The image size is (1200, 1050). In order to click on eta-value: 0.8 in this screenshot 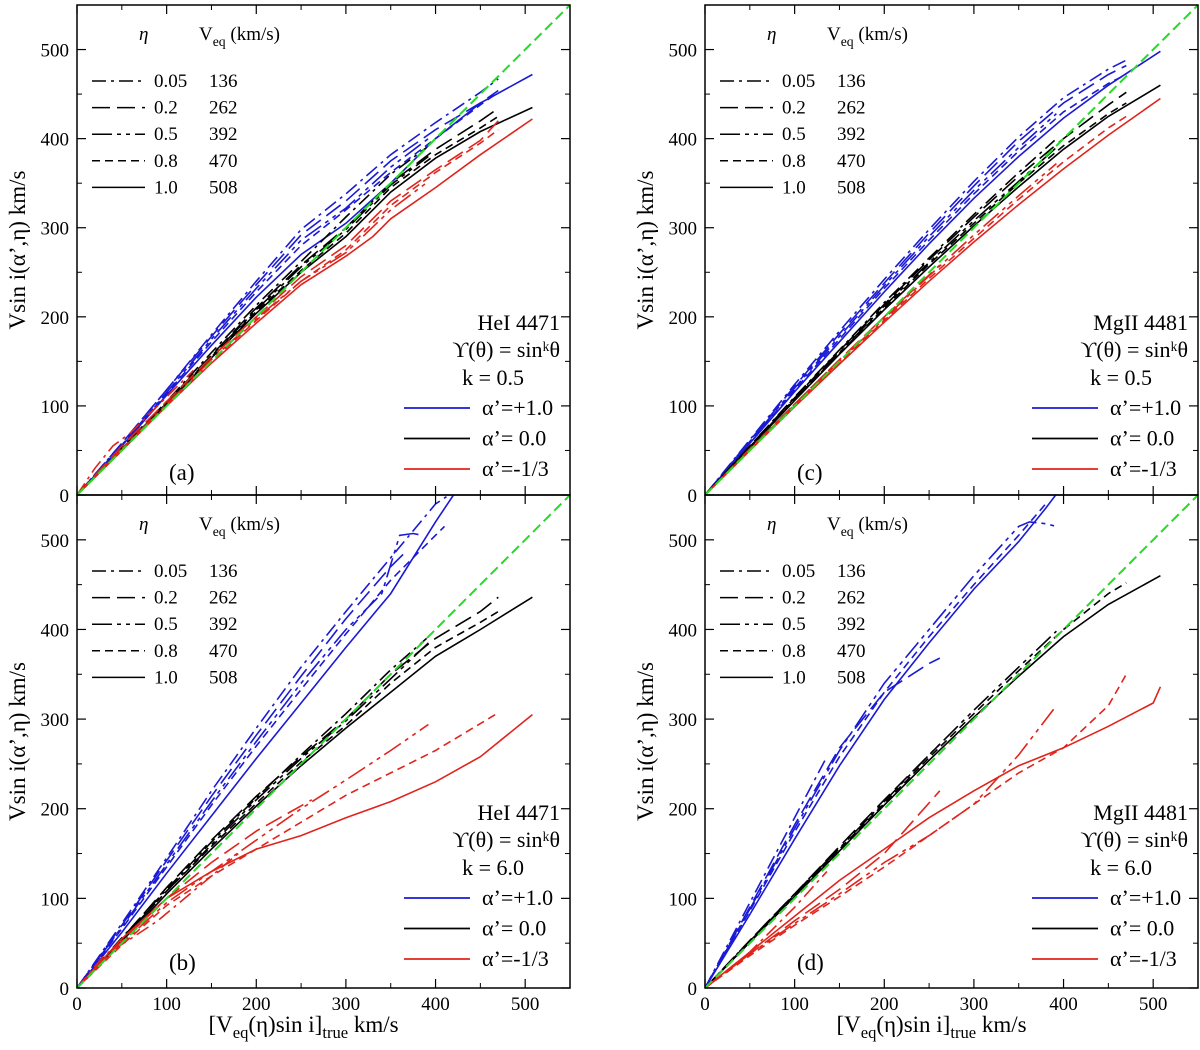, I will do `click(166, 651)`.